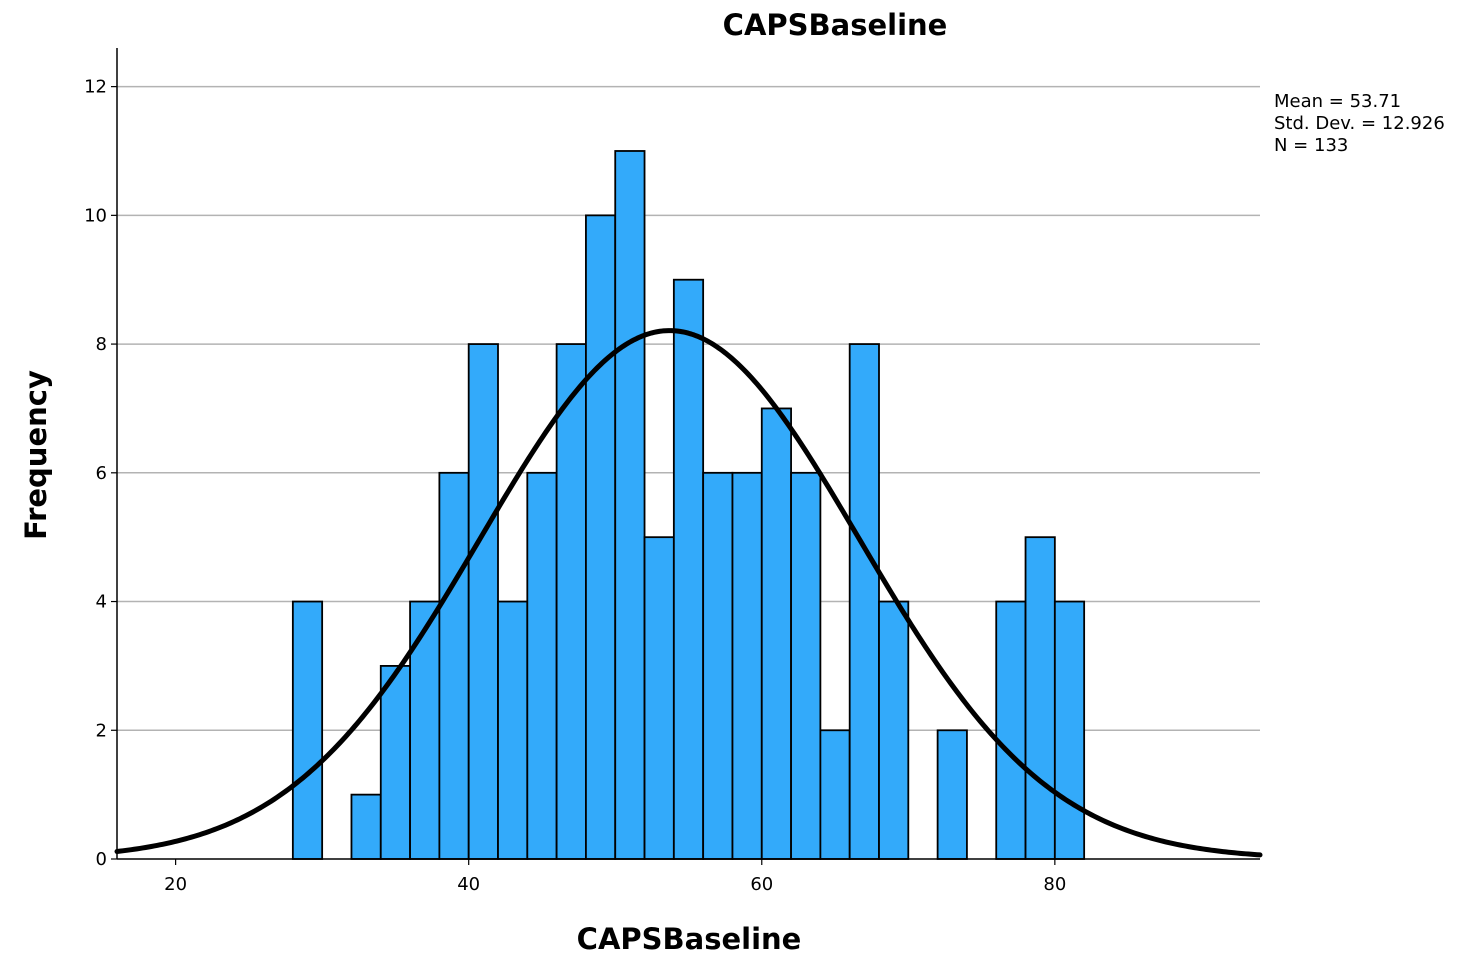  What do you see at coordinates (101, 602) in the screenshot?
I see `y-tick-label: 4` at bounding box center [101, 602].